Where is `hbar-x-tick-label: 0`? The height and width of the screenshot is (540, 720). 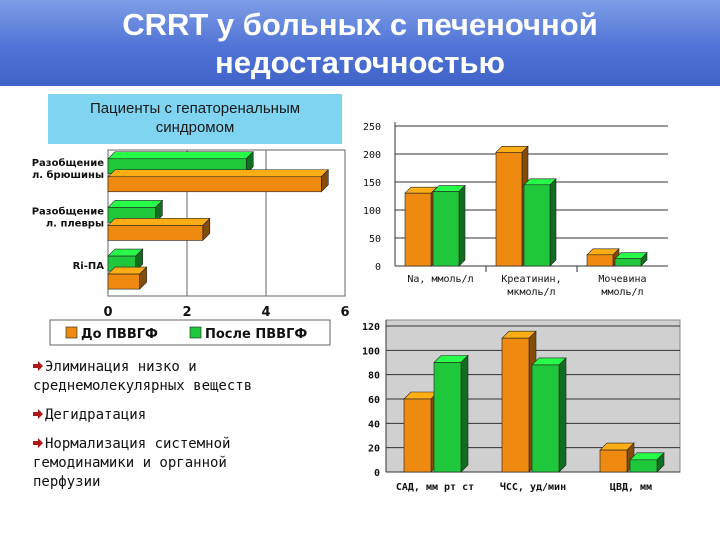
hbar-x-tick-label: 0 is located at coordinates (107, 312).